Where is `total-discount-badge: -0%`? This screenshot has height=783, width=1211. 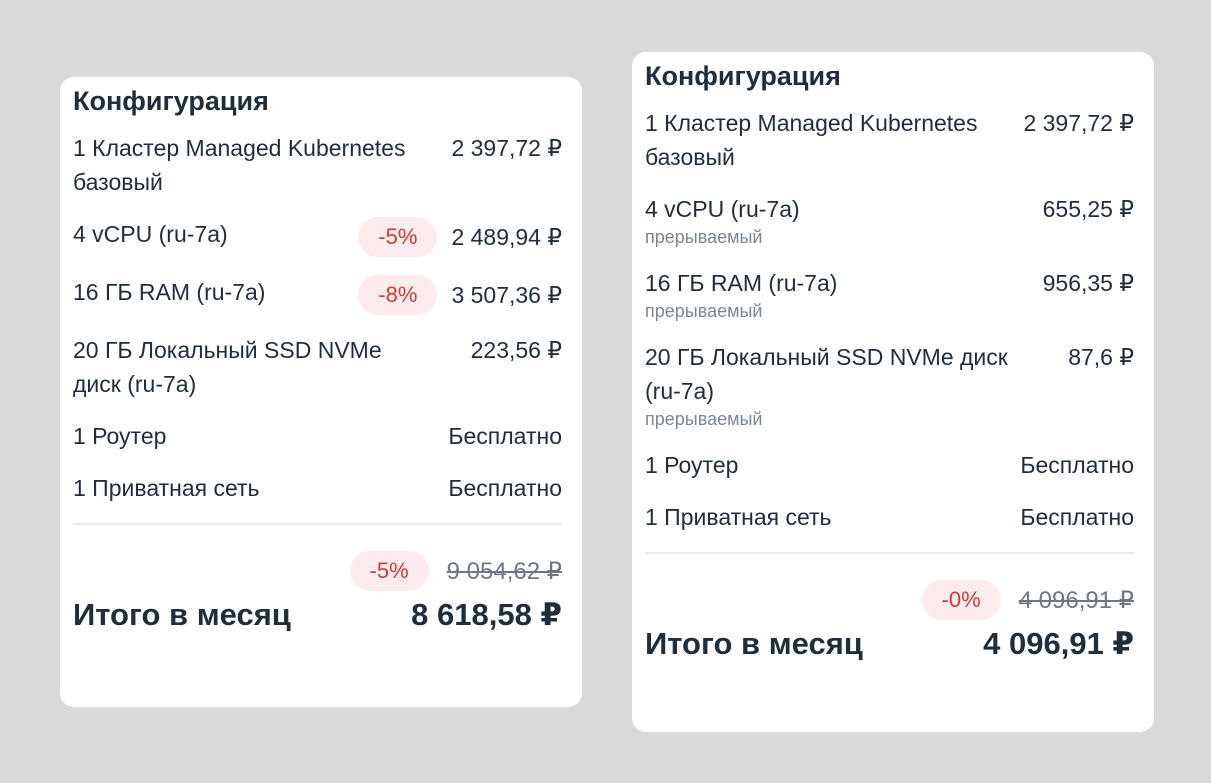 total-discount-badge: -0% is located at coordinates (961, 600).